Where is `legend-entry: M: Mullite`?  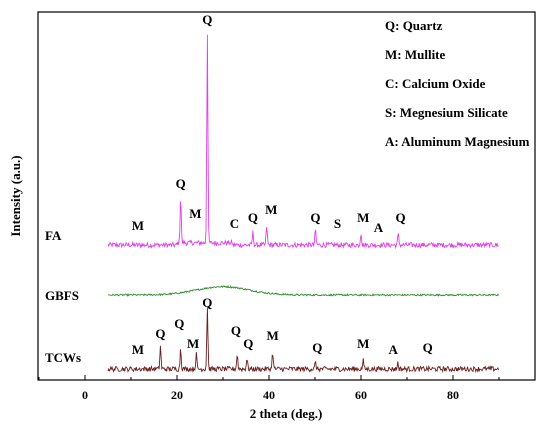 legend-entry: M: Mullite is located at coordinates (415, 54).